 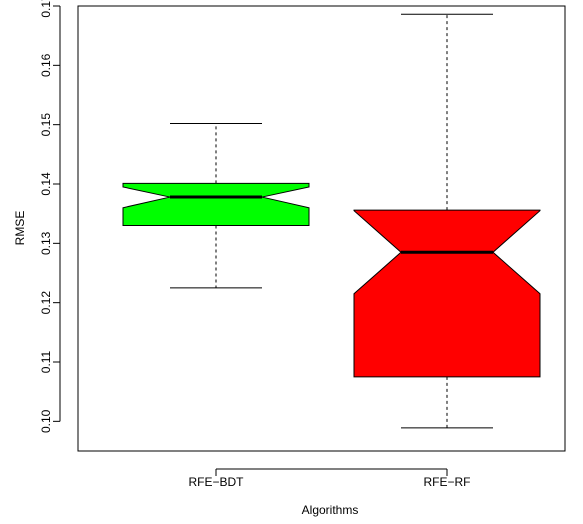 I want to click on x-tick-label: RFE−BDT, so click(x=216, y=482).